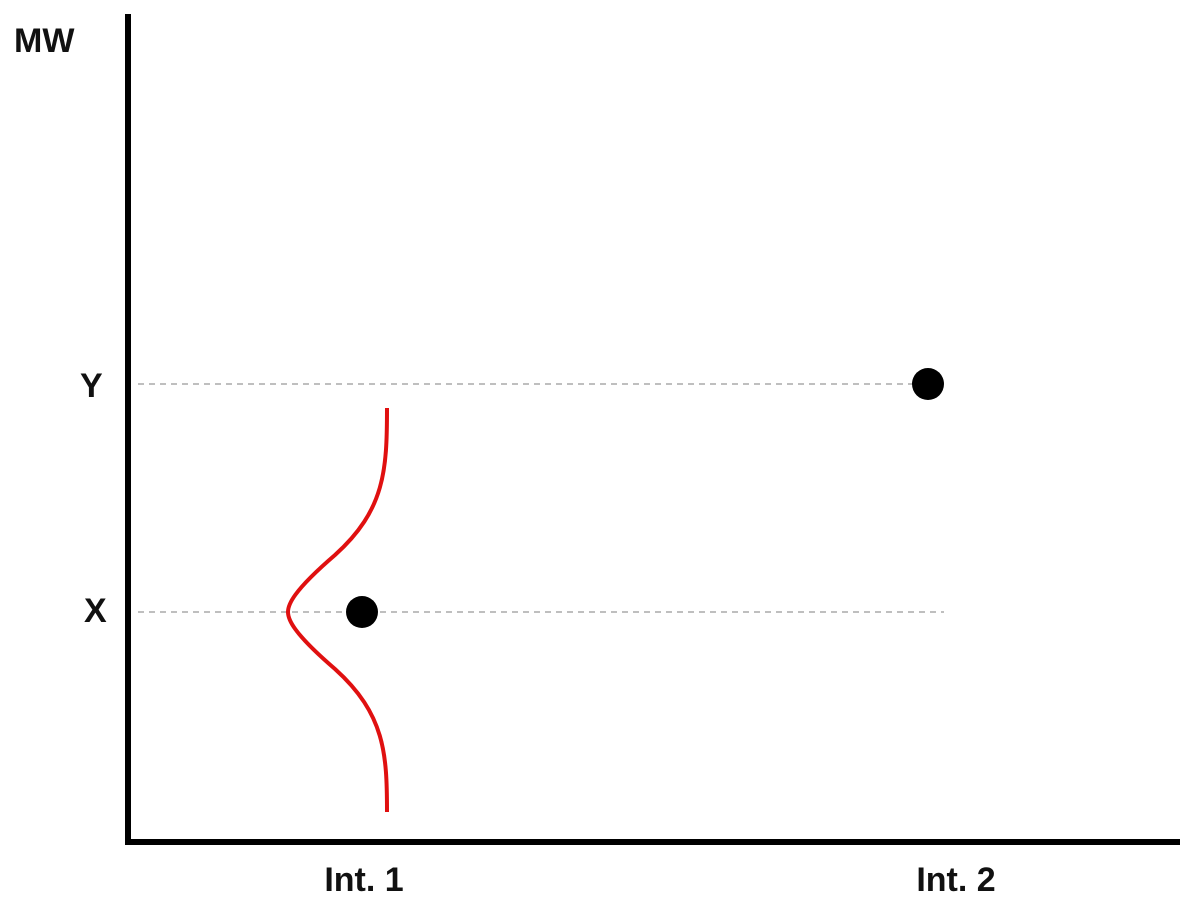 The width and height of the screenshot is (1180, 897). Describe the element at coordinates (955, 879) in the screenshot. I see `x-tick-label-int2: Int. 2` at that location.